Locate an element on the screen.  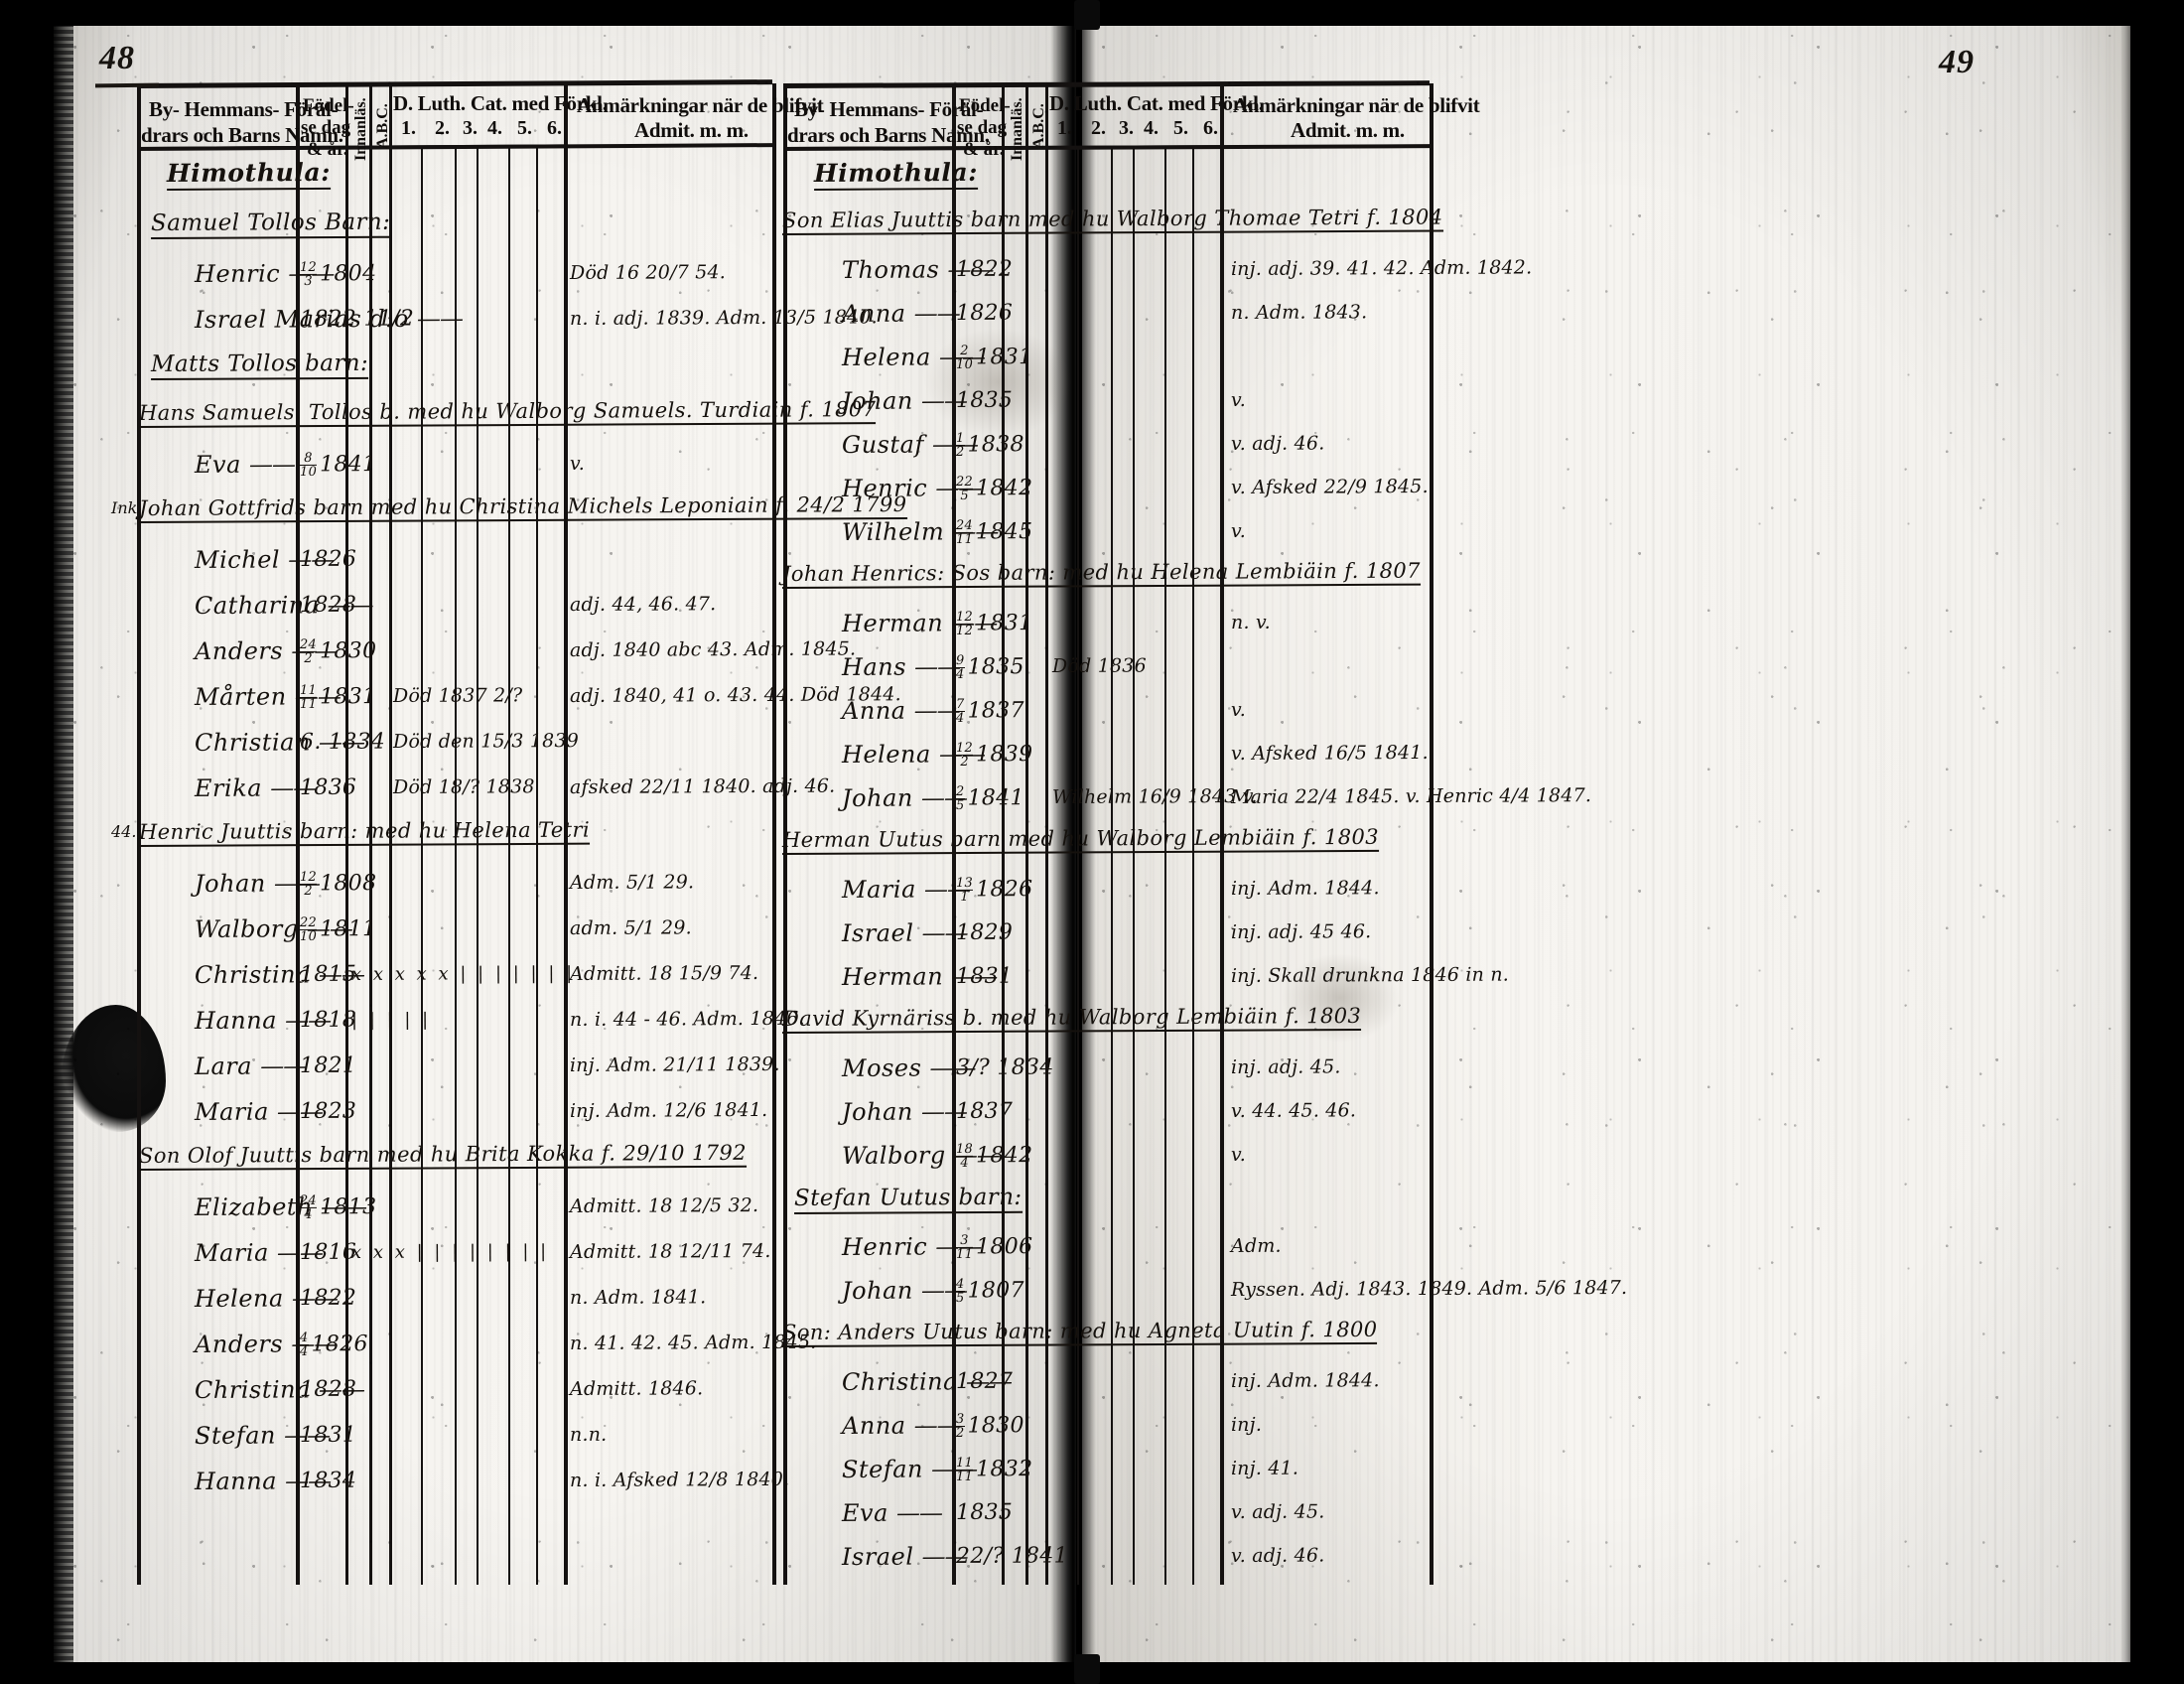
catechism-column-number: 6. is located at coordinates (1210, 128).